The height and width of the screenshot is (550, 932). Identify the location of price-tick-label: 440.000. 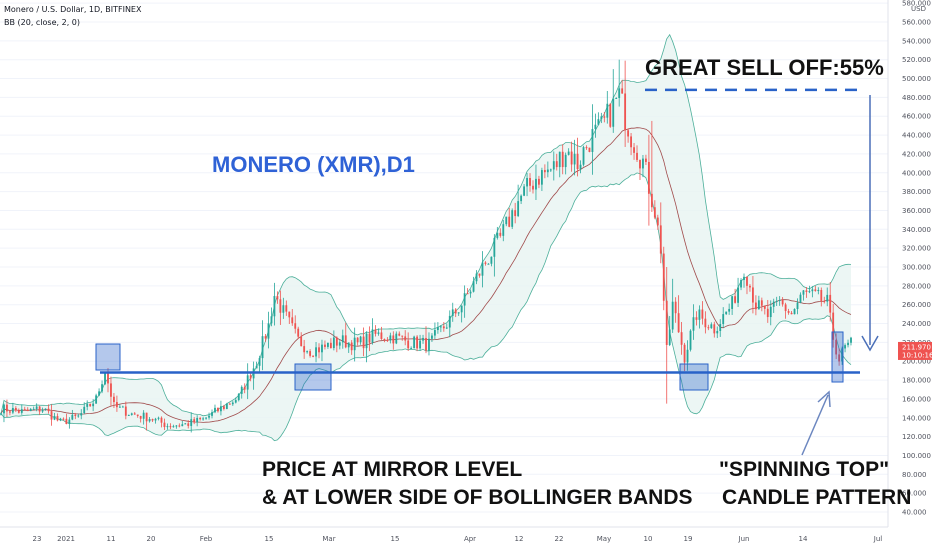
(916, 136).